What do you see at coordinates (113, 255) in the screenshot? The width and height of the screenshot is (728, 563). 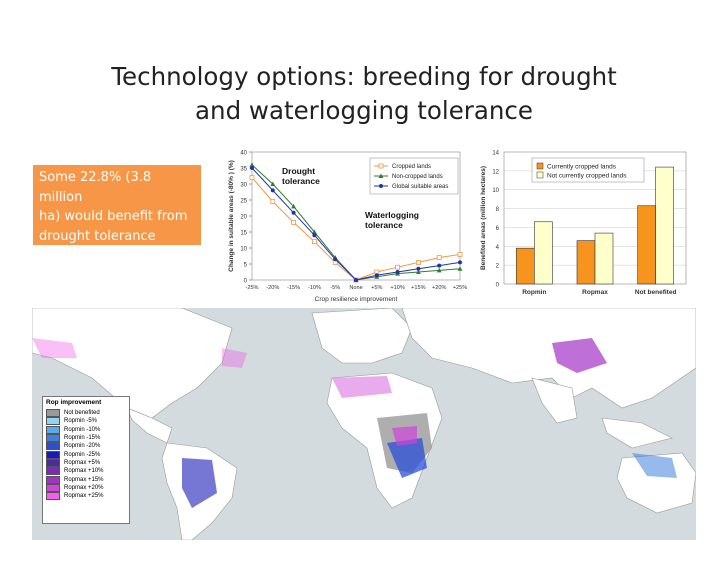 I see `callout-line: improvement to 2020s` at bounding box center [113, 255].